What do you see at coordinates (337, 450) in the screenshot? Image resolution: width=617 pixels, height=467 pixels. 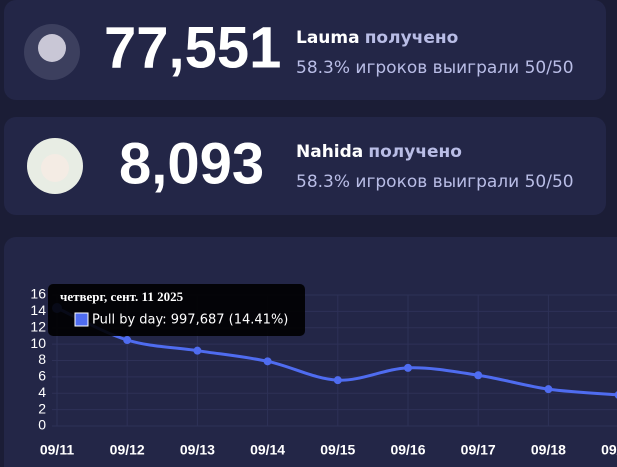 I see `x-tick-label: 09/15` at bounding box center [337, 450].